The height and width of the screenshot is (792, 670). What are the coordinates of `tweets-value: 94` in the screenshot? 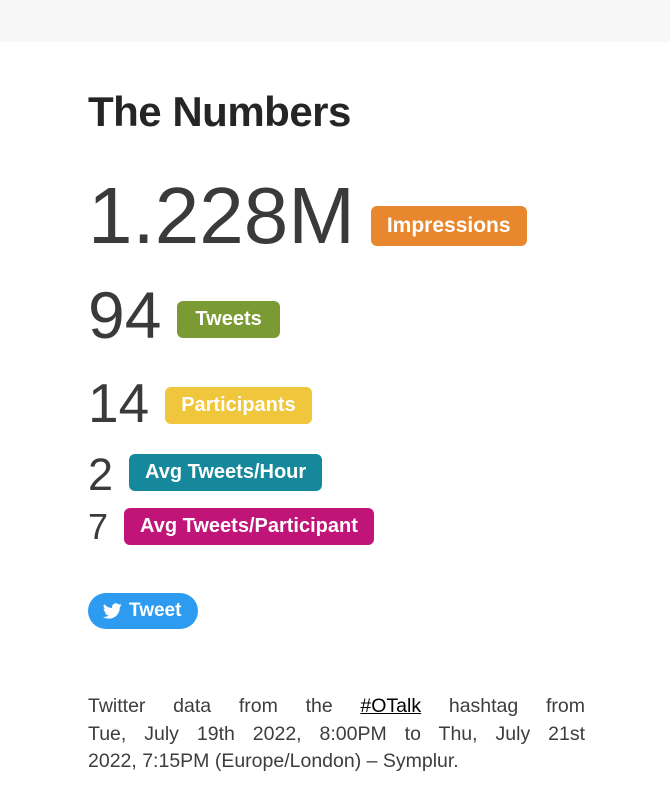 It's located at (125, 315).